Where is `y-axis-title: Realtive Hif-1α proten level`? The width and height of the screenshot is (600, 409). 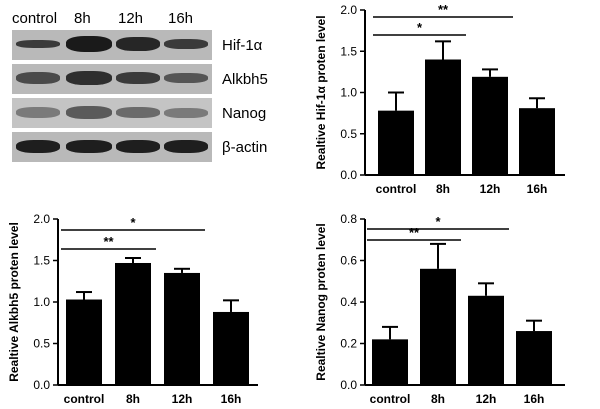
y-axis-title: Realtive Hif-1α proten level is located at coordinates (321, 92).